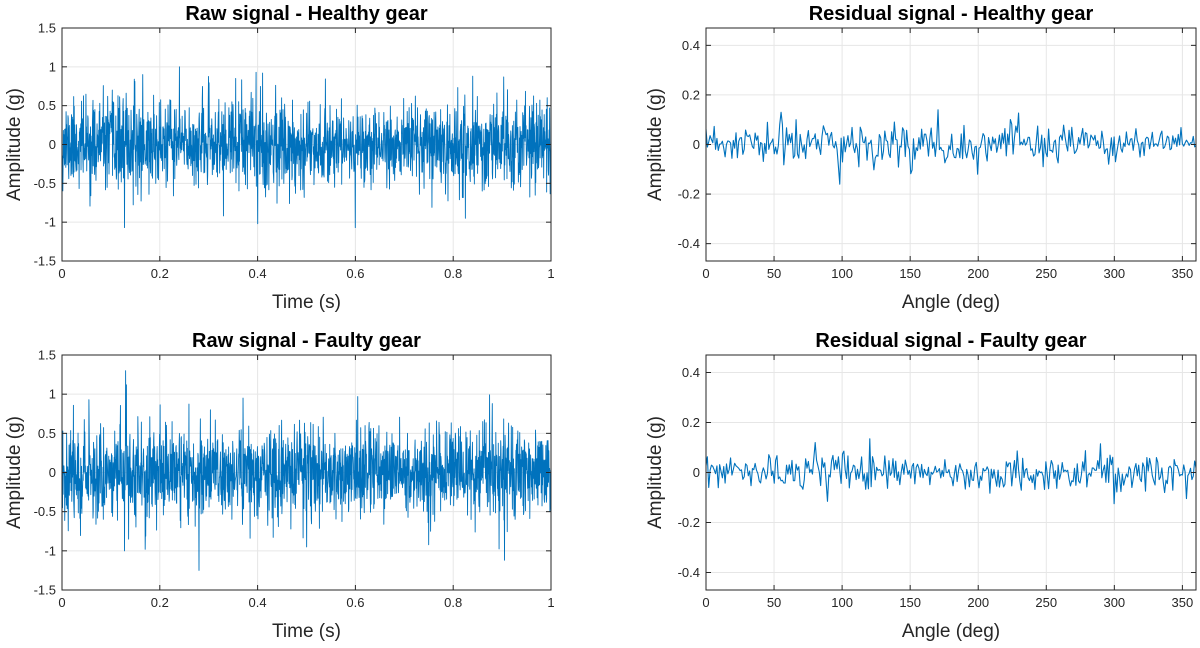 Image resolution: width=1200 pixels, height=648 pixels. I want to click on chart-title: Raw signal - Faulty gear, so click(306, 341).